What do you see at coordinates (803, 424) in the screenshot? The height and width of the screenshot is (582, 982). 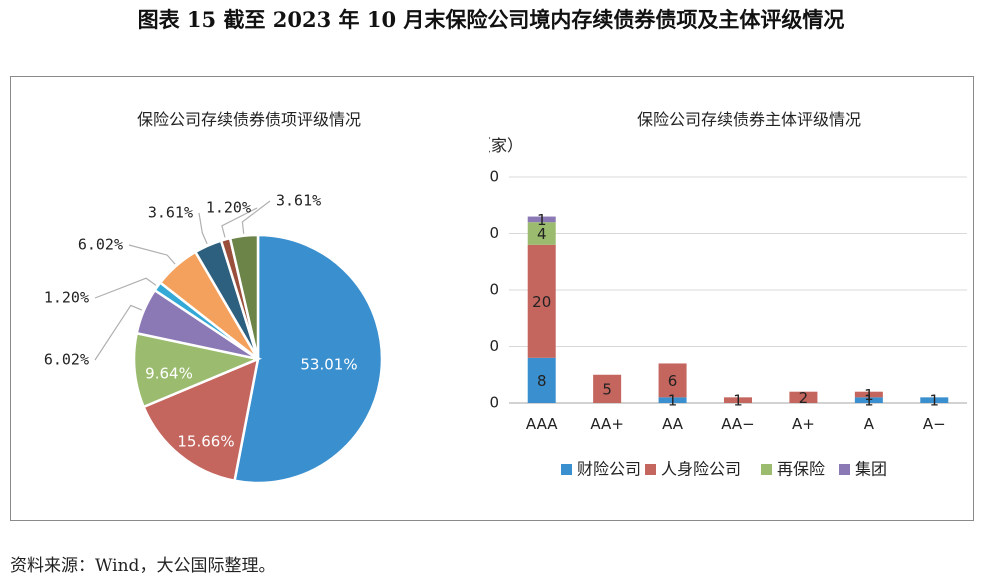 I see `x-tick-label: A+` at bounding box center [803, 424].